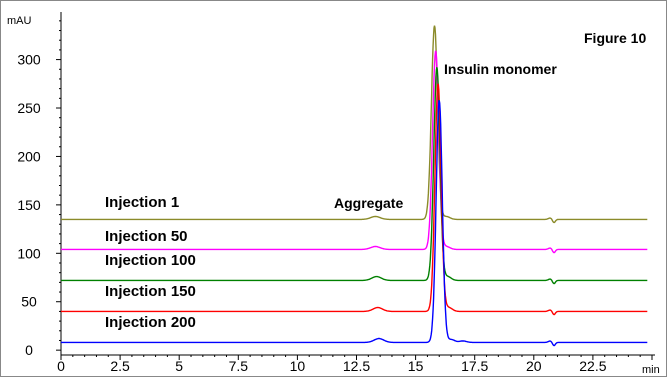 Image resolution: width=667 pixels, height=377 pixels. Describe the element at coordinates (239, 366) in the screenshot. I see `x-tick-label: 7.5` at that location.